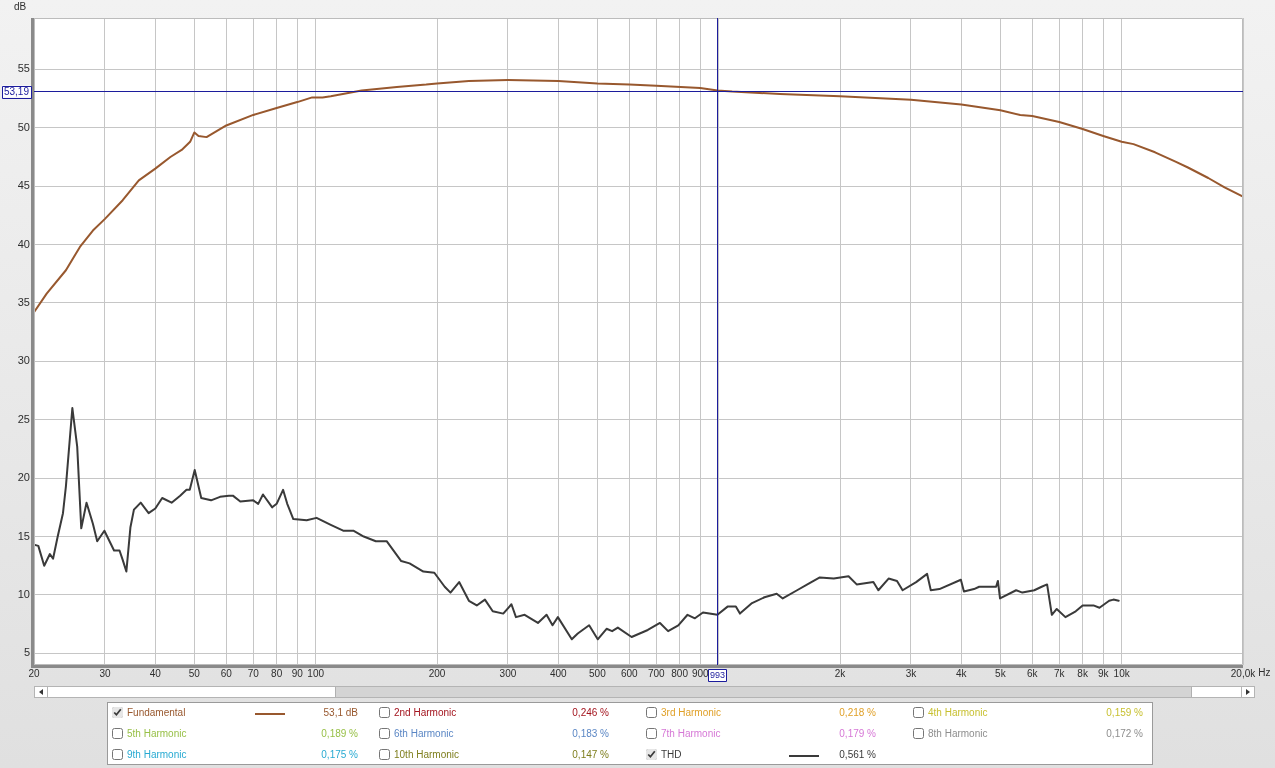 Image resolution: width=1275 pixels, height=768 pixels. I want to click on x-tick-label: 5k, so click(1001, 673).